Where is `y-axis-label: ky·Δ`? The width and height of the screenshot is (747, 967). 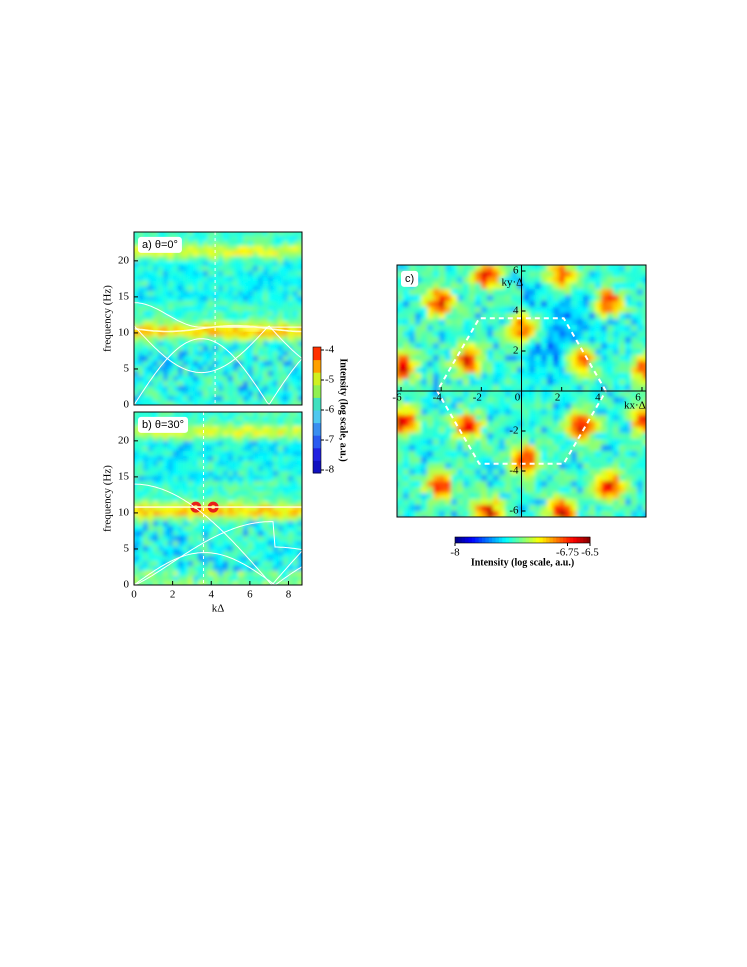 y-axis-label: ky·Δ is located at coordinates (513, 283).